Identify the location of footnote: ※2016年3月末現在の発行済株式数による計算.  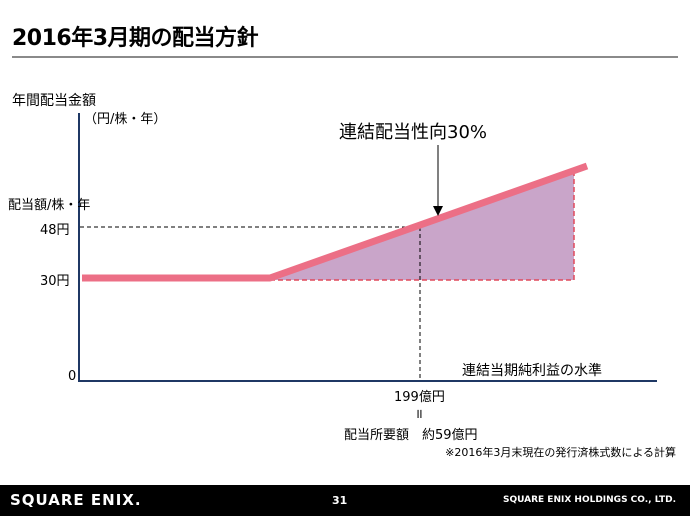
(560, 452).